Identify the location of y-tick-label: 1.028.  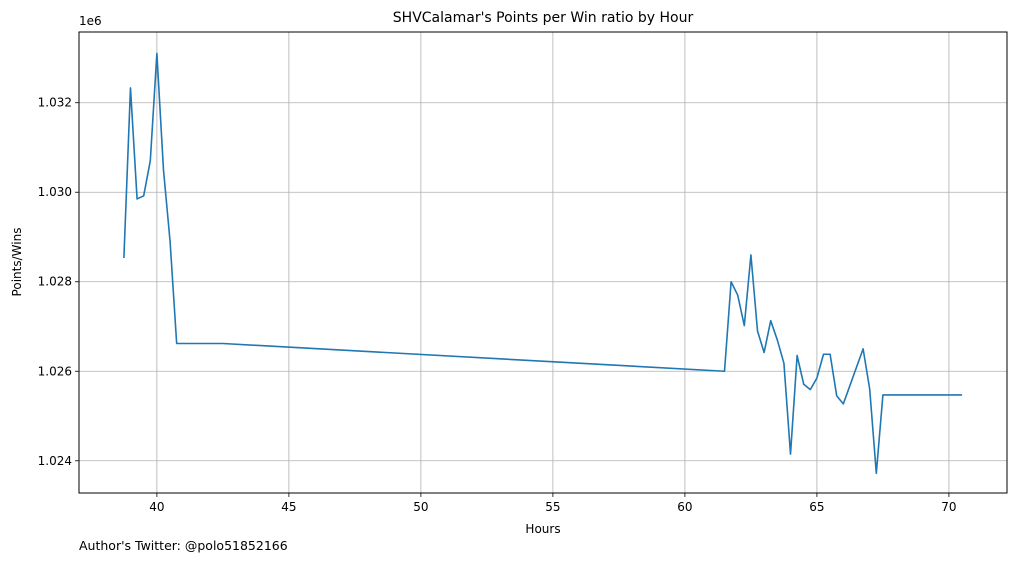
(55, 282).